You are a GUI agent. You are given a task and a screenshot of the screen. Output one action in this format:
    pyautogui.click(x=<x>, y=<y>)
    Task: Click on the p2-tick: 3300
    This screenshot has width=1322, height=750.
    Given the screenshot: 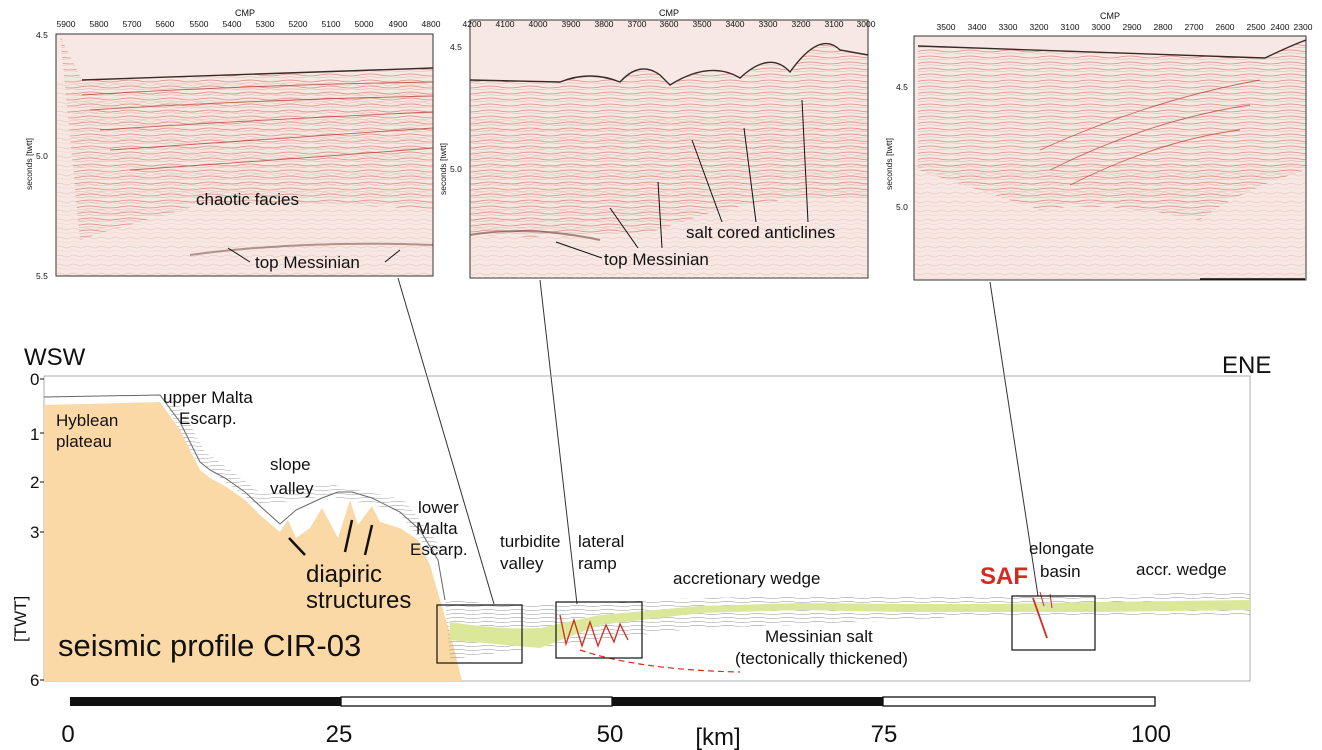 What is the action you would take?
    pyautogui.click(x=768, y=24)
    